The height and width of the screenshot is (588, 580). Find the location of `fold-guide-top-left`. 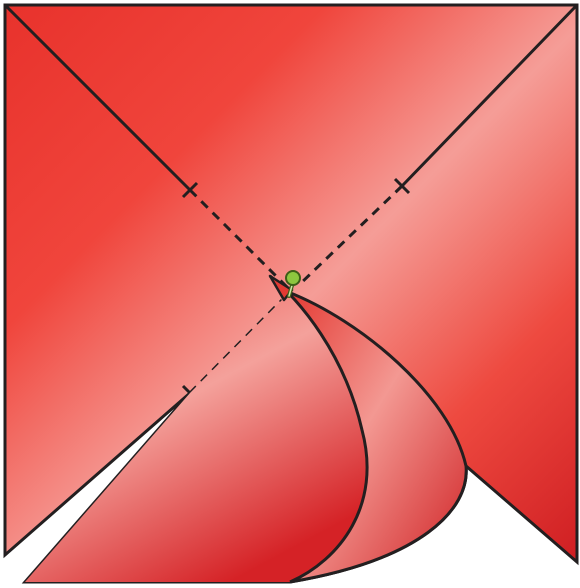

fold-guide-top-left is located at coordinates (238, 238).